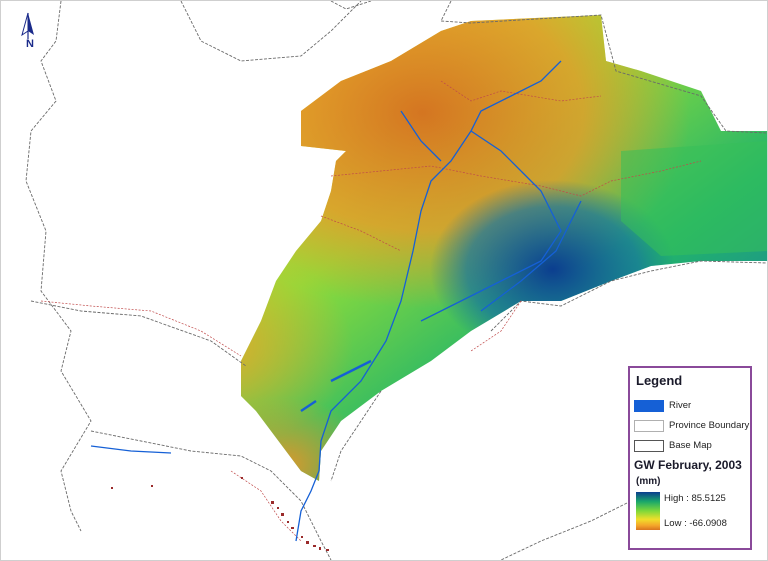 The width and height of the screenshot is (768, 561). Describe the element at coordinates (695, 498) in the screenshot. I see `groundwater-high-label: High : 85.5125` at that location.